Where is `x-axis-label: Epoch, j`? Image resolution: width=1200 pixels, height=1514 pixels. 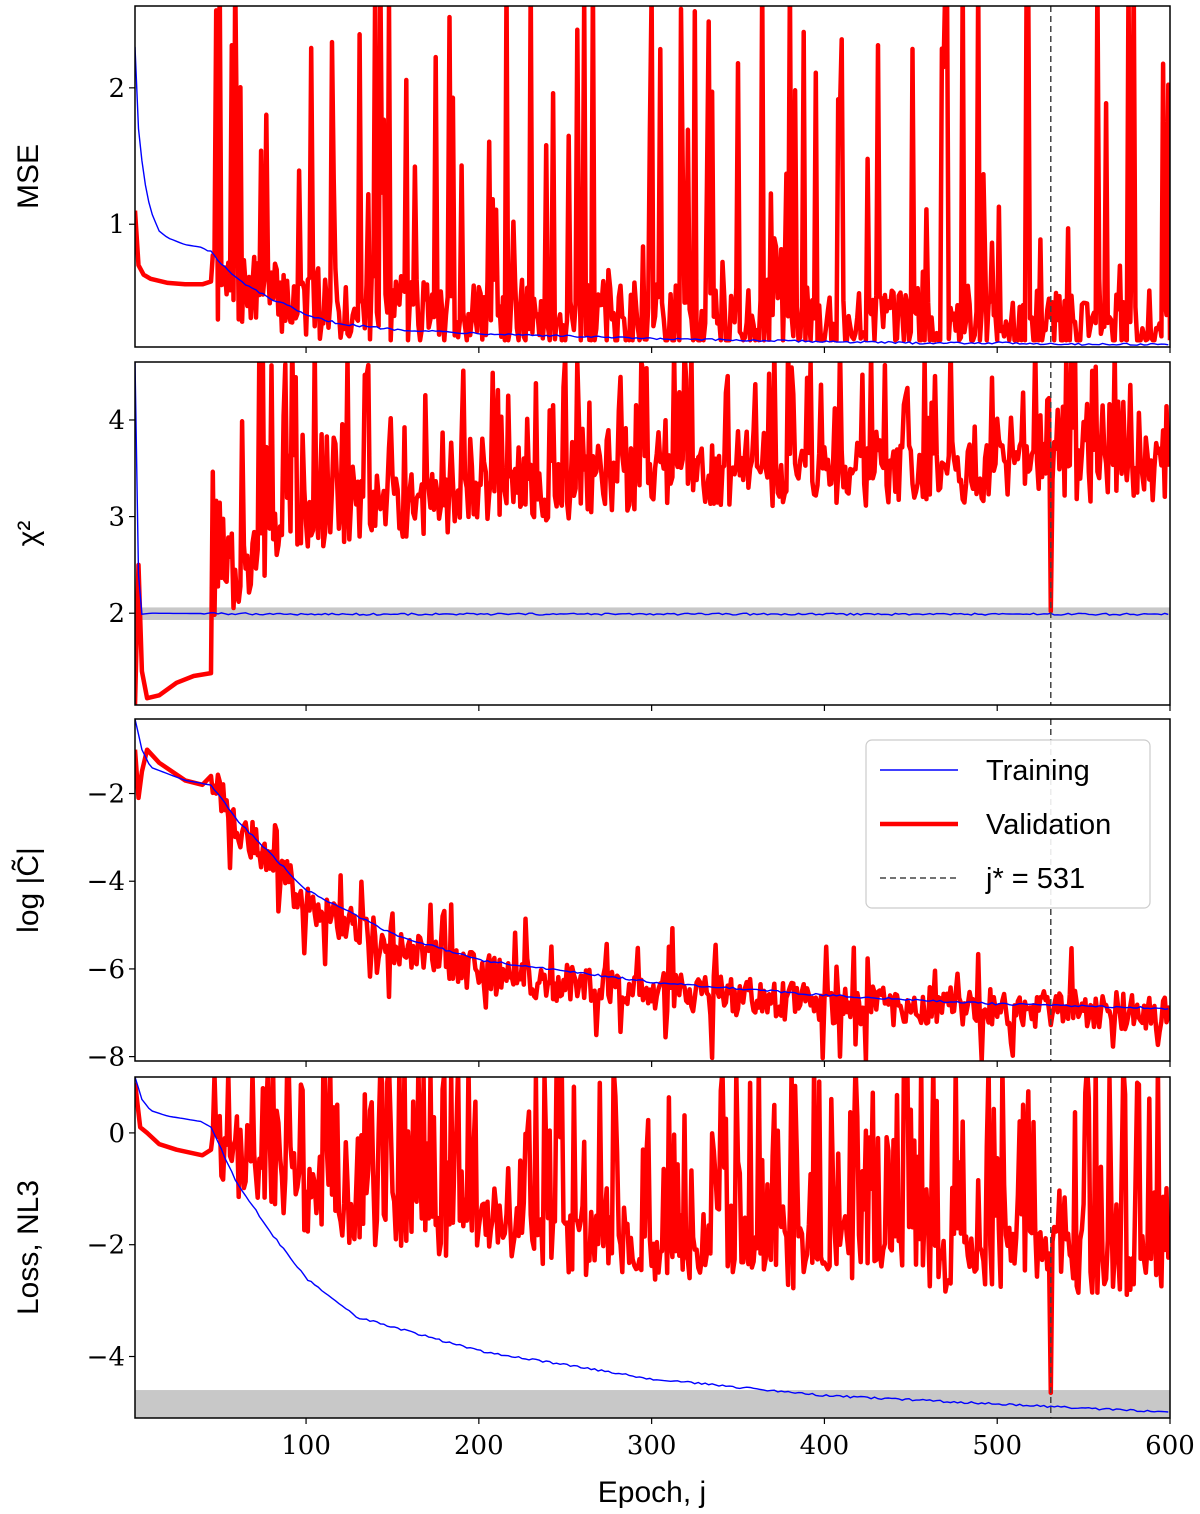 x-axis-label: Epoch, j is located at coordinates (652, 1492).